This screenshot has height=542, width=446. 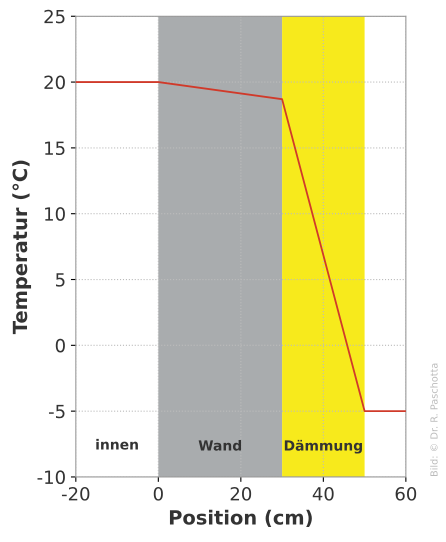 I want to click on y-tick-label: 10, so click(x=55, y=214).